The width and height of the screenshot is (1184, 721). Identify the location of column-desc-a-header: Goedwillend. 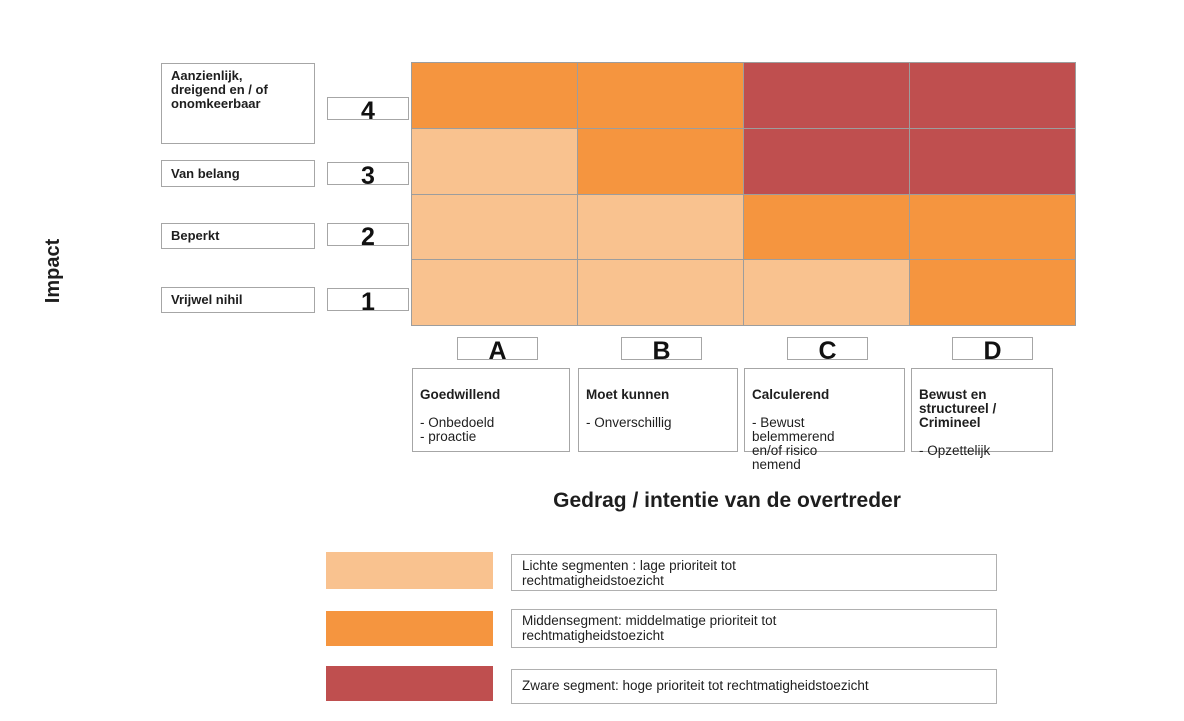
(460, 394).